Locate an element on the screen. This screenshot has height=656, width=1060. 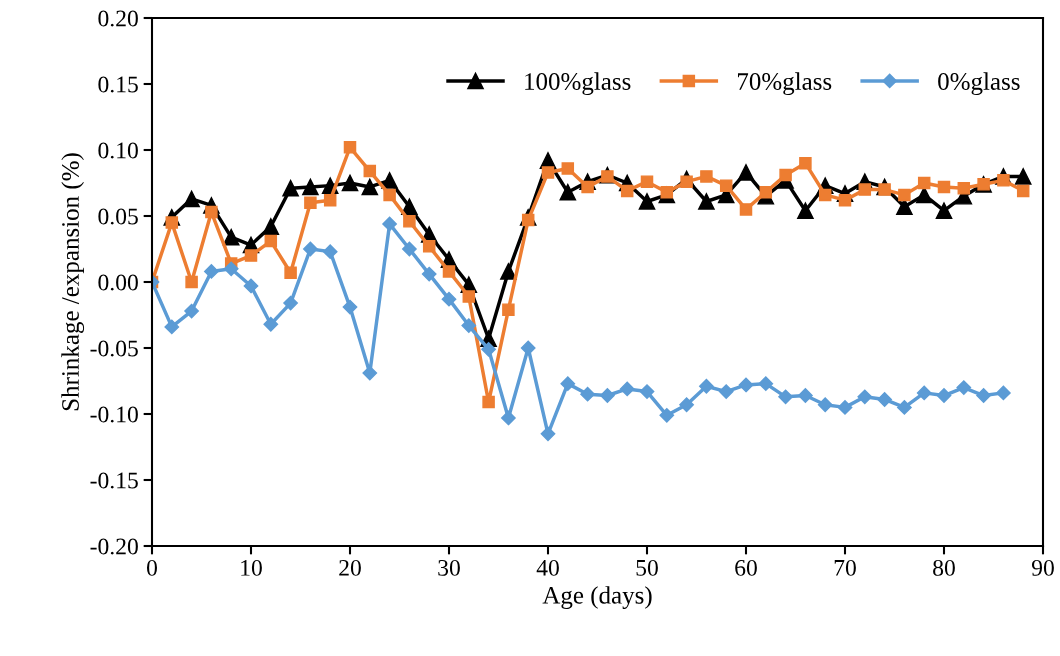
x-tick-label: 50 is located at coordinates (647, 567).